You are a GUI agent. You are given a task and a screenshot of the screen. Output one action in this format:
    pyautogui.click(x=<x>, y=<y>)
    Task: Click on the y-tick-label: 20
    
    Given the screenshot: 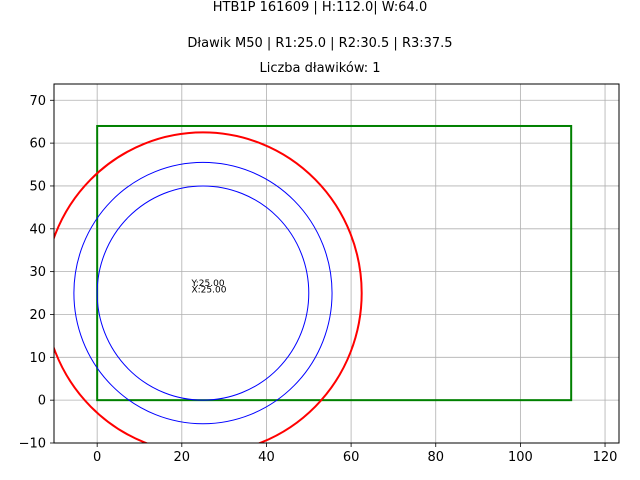 What is the action you would take?
    pyautogui.click(x=37, y=315)
    